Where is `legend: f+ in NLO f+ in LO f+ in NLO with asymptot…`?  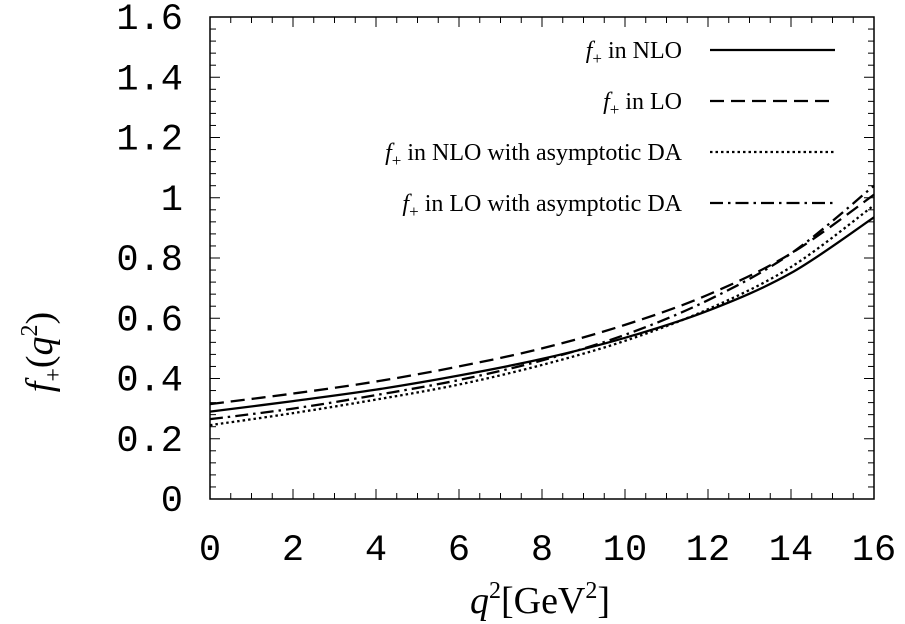
legend: f+ in NLO f+ in LO f+ in NLO with asymptot… is located at coordinates (610, 129).